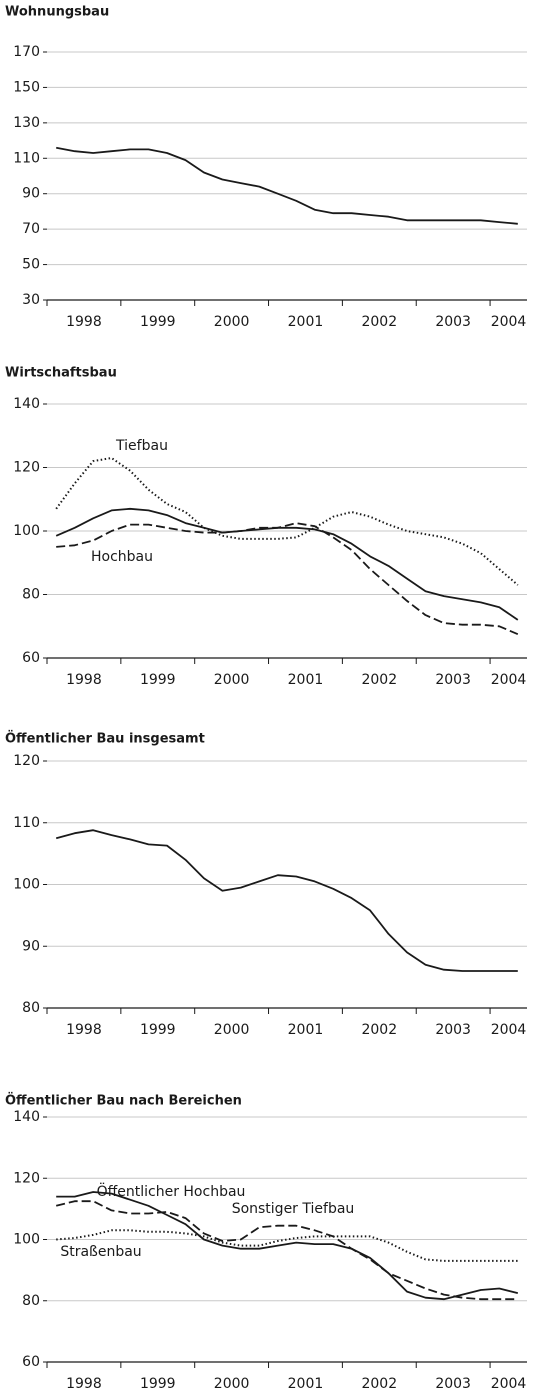 This screenshot has width=534, height=1396. I want to click on y-tick-label: 130, so click(26, 123).